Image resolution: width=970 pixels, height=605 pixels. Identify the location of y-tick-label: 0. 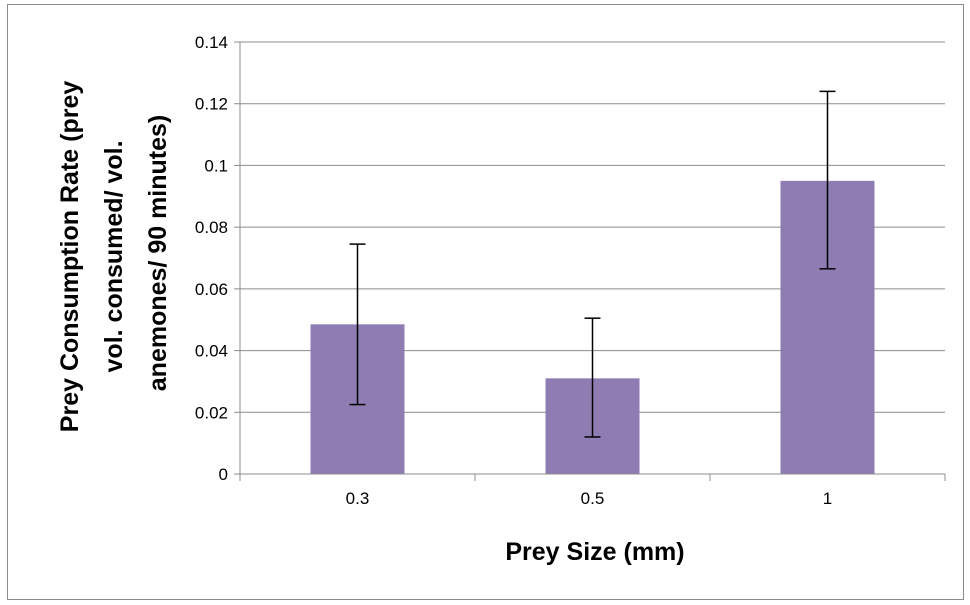
(223, 474).